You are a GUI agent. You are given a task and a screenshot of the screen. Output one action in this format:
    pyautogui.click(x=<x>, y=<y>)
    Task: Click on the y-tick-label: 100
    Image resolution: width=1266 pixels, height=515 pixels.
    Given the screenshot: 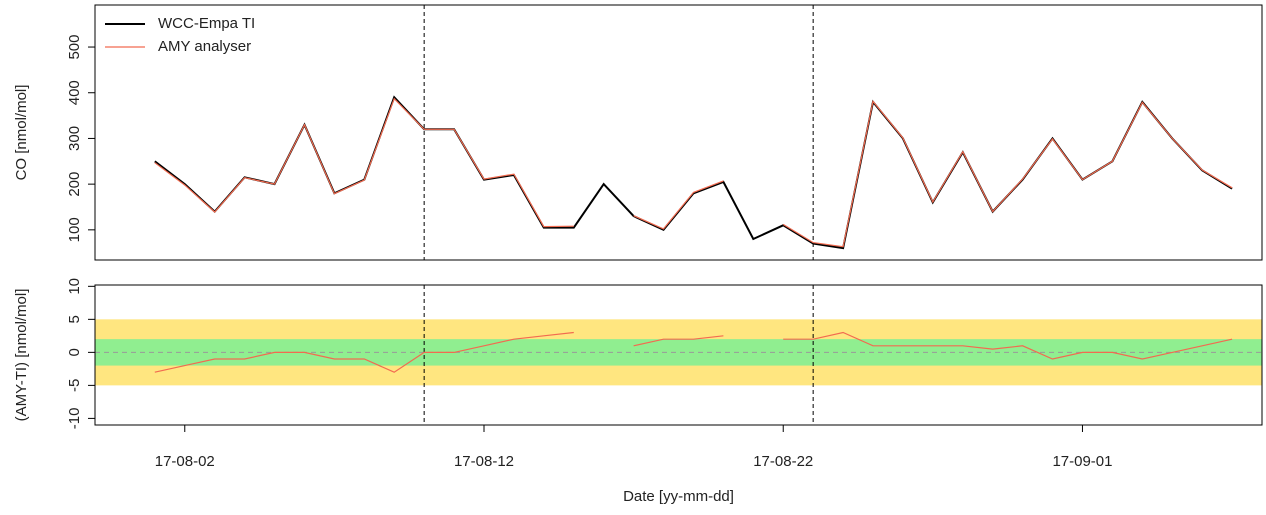 What is the action you would take?
    pyautogui.click(x=74, y=229)
    